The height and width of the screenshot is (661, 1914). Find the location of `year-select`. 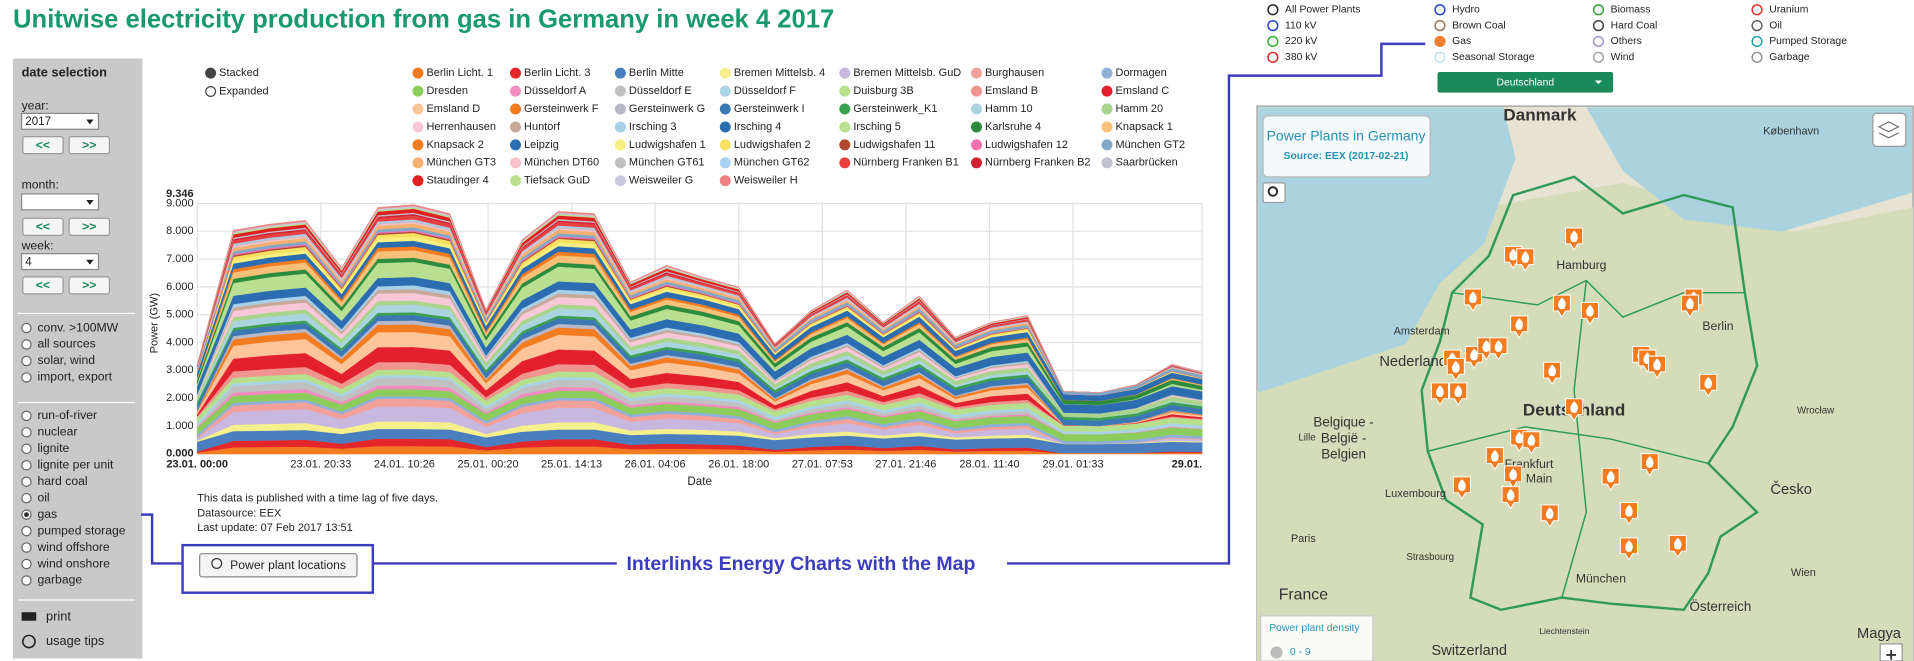

year-select is located at coordinates (60, 121).